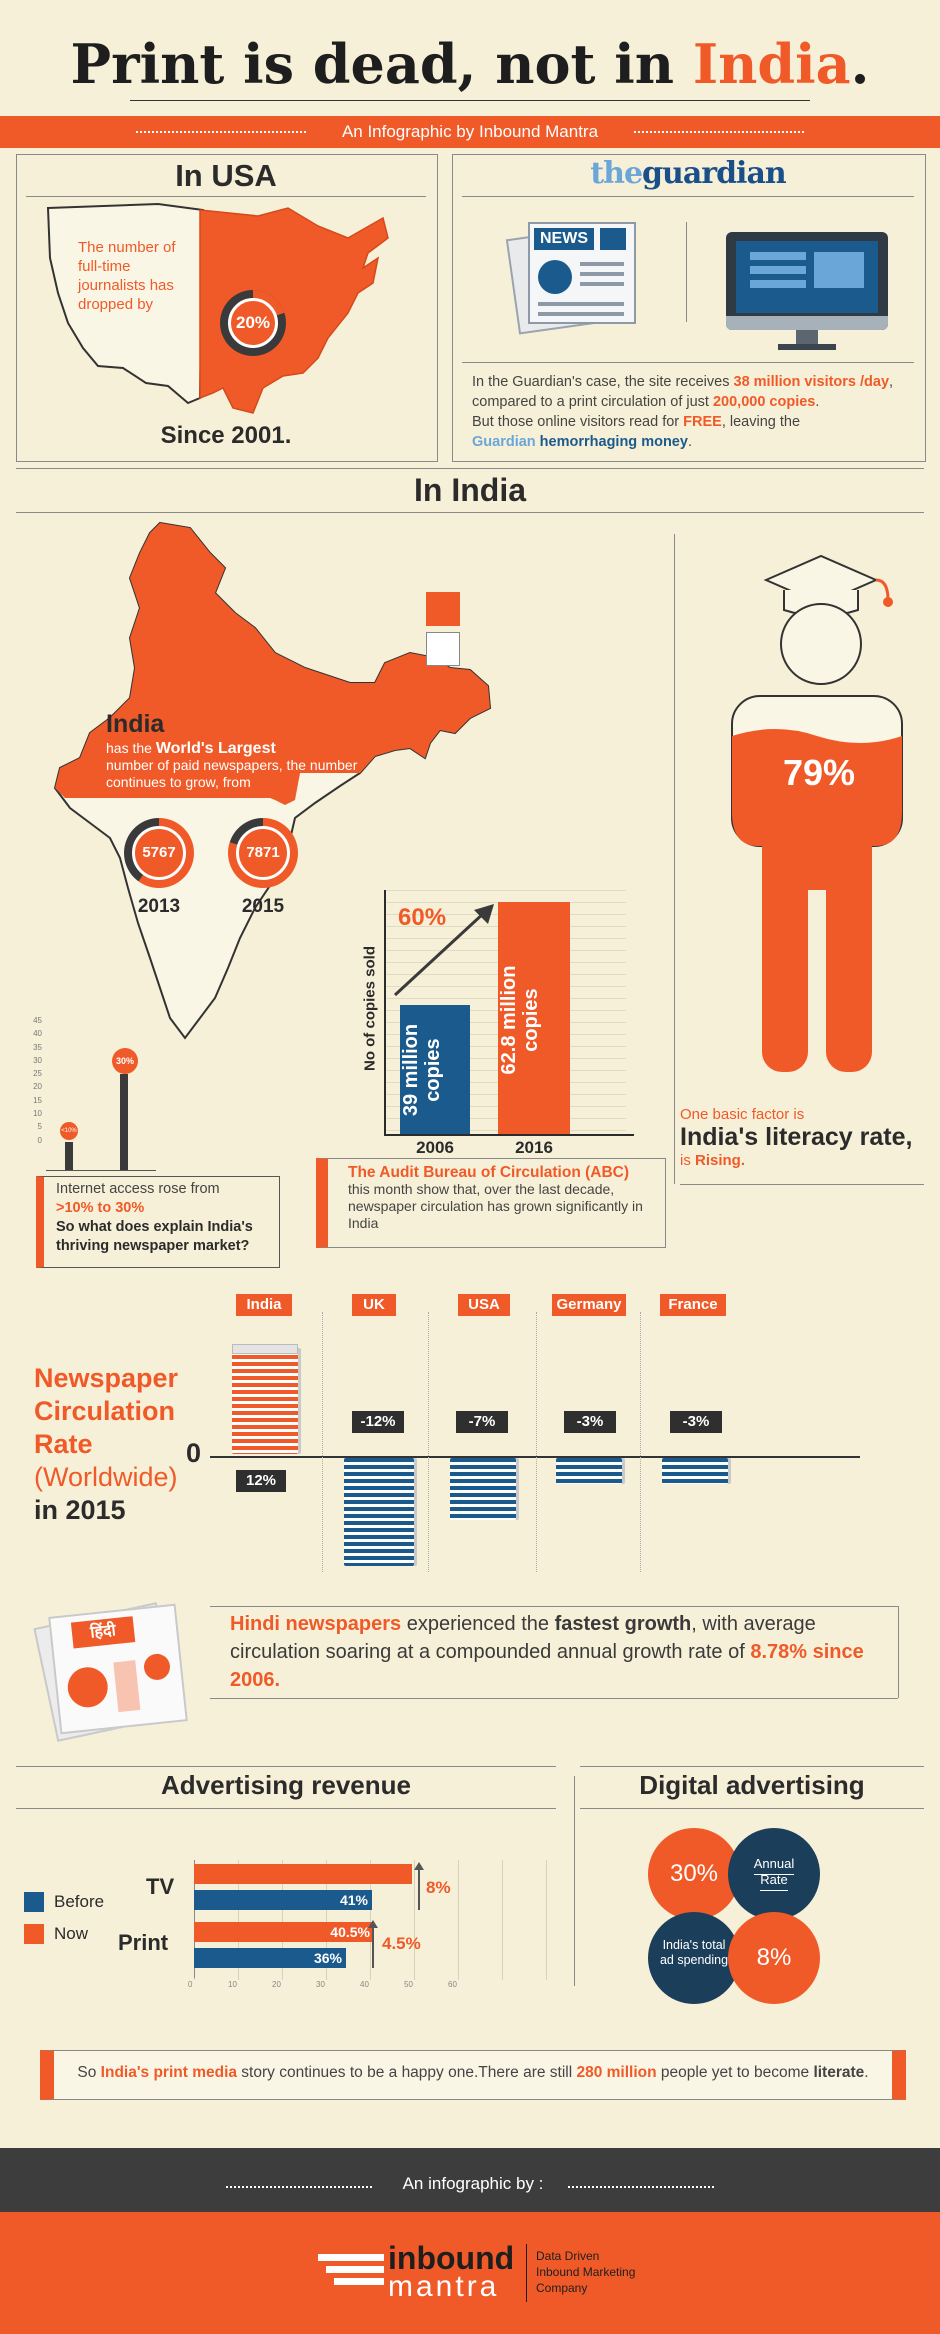  I want to click on subtitle-band: An Infographic by Inbound Mantra, so click(470, 132).